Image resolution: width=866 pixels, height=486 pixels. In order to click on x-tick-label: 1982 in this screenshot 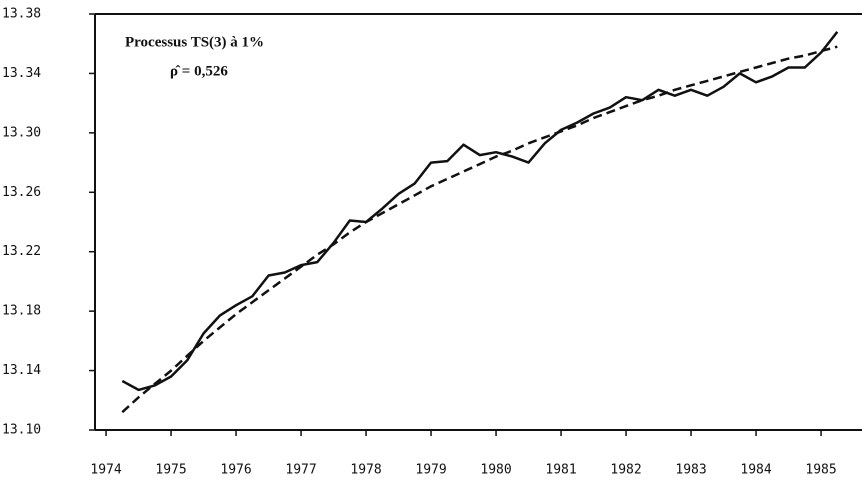, I will do `click(625, 470)`.